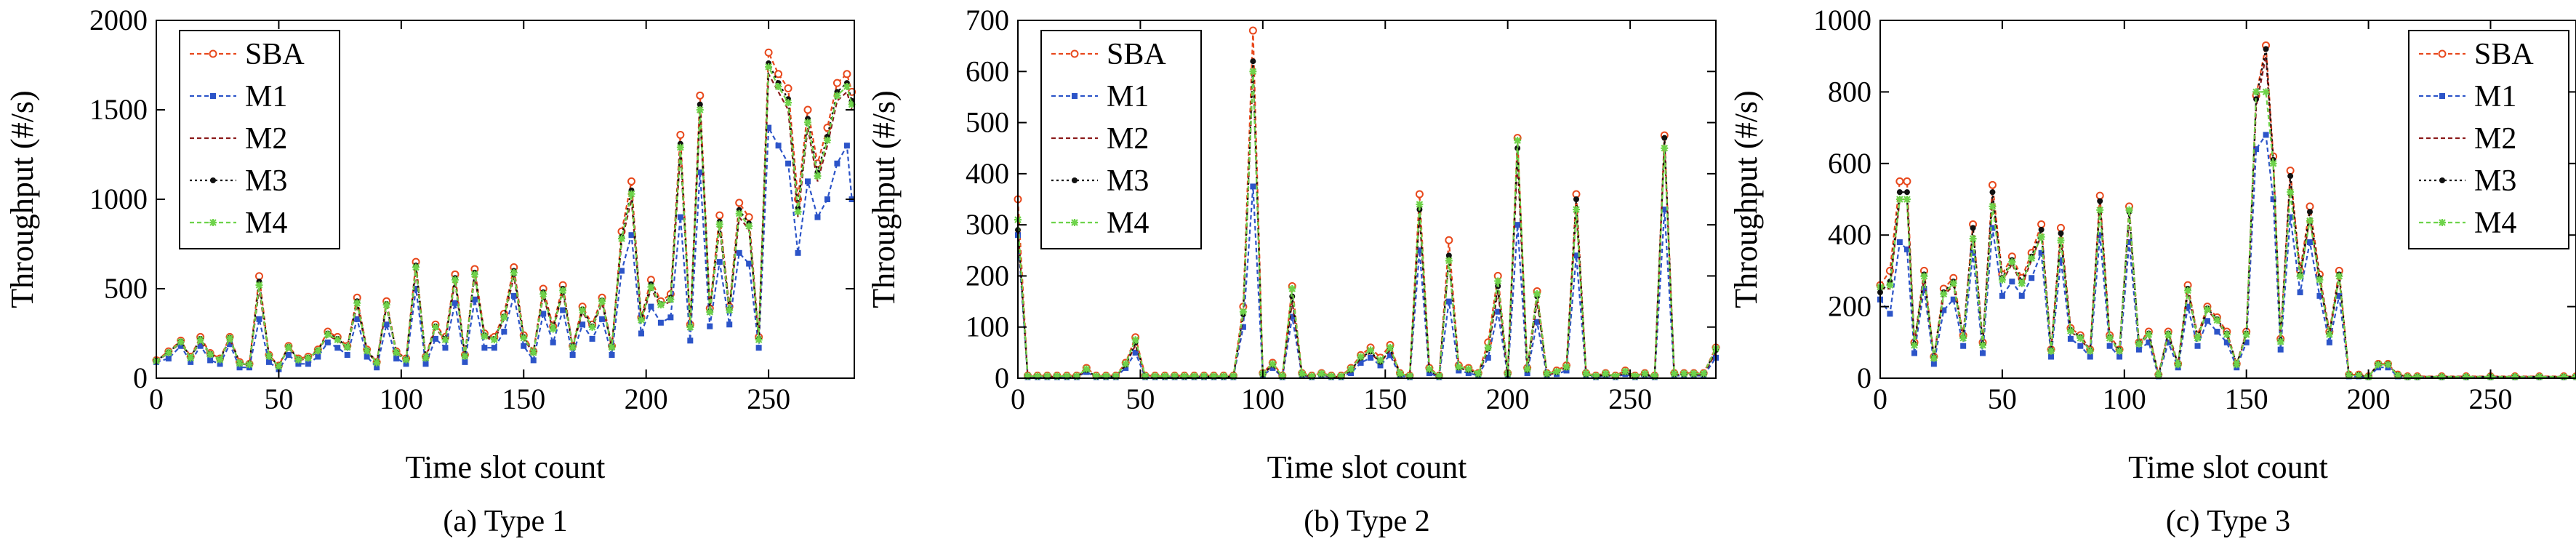  I want to click on y-tick-label: 600, so click(1849, 163).